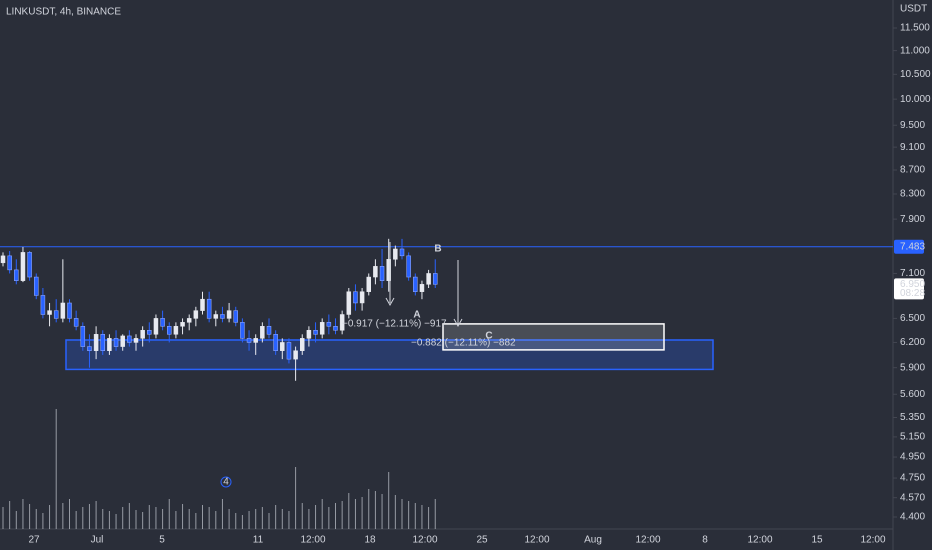 The width and height of the screenshot is (932, 550). What do you see at coordinates (912, 437) in the screenshot?
I see `y-tick-label: 5.150` at bounding box center [912, 437].